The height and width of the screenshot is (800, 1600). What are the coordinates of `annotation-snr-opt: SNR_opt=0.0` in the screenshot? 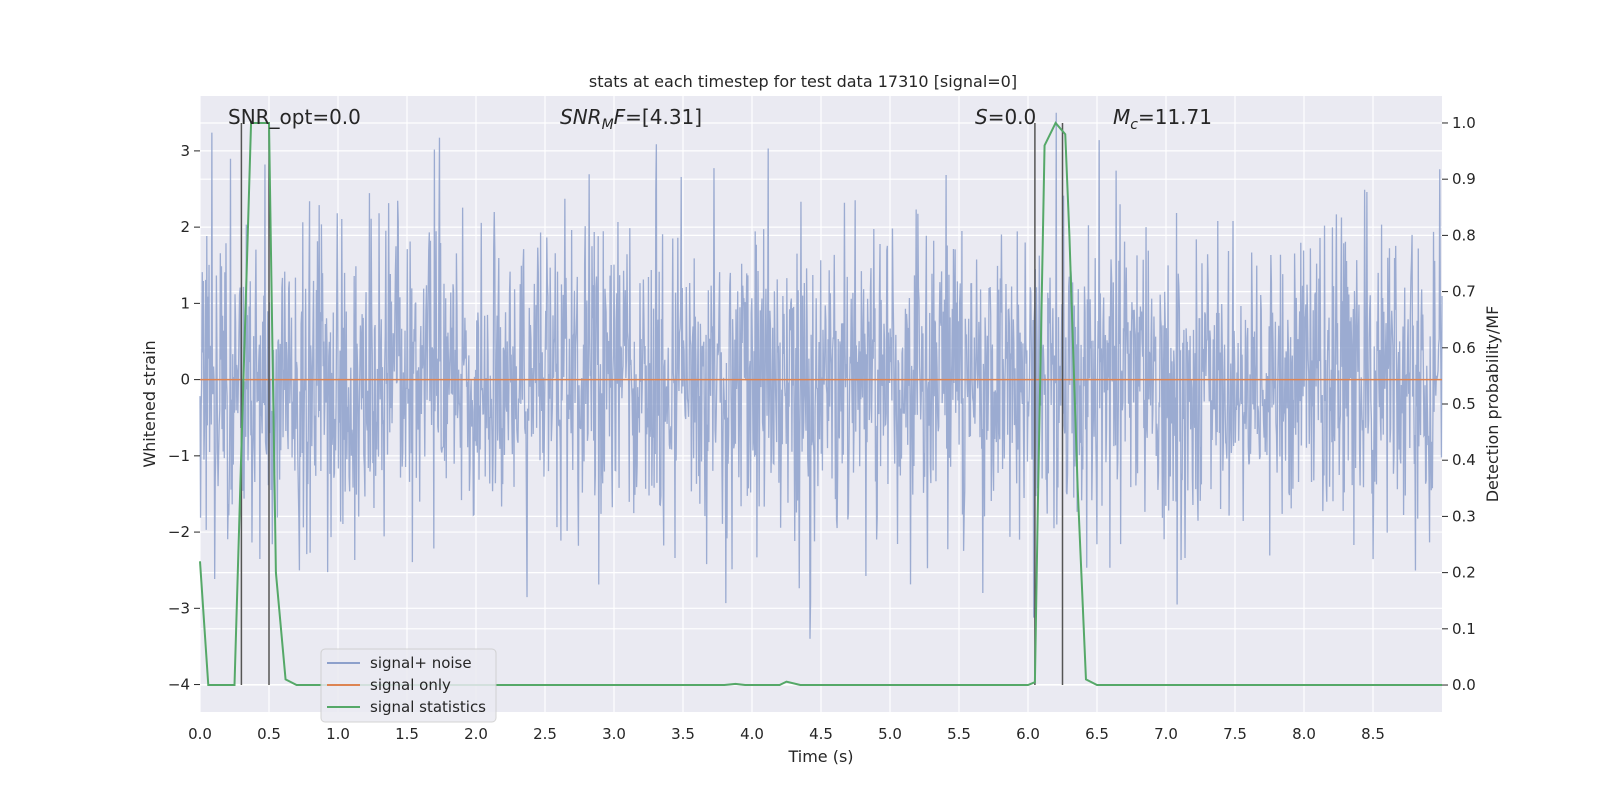 It's located at (294, 117).